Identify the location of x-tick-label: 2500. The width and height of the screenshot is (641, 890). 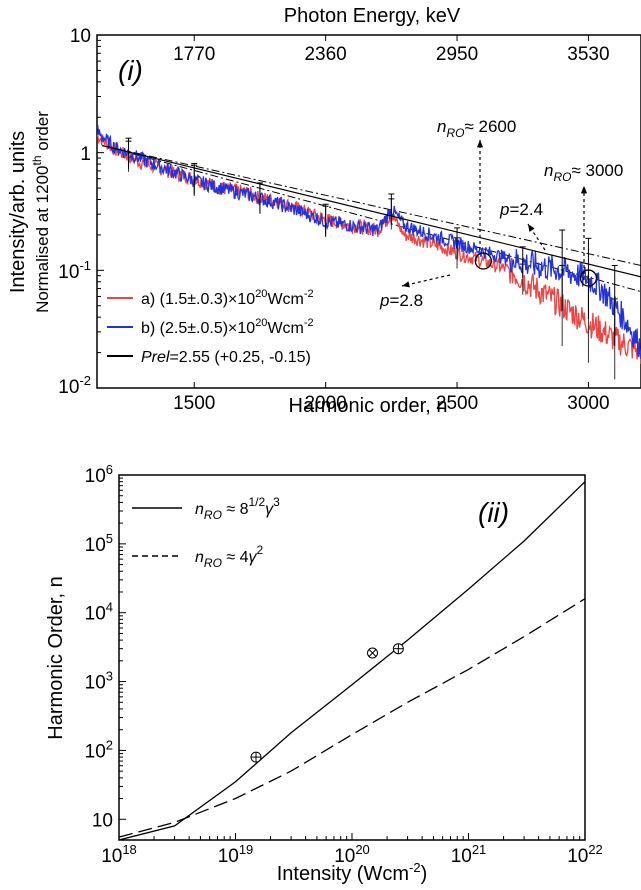
(457, 403).